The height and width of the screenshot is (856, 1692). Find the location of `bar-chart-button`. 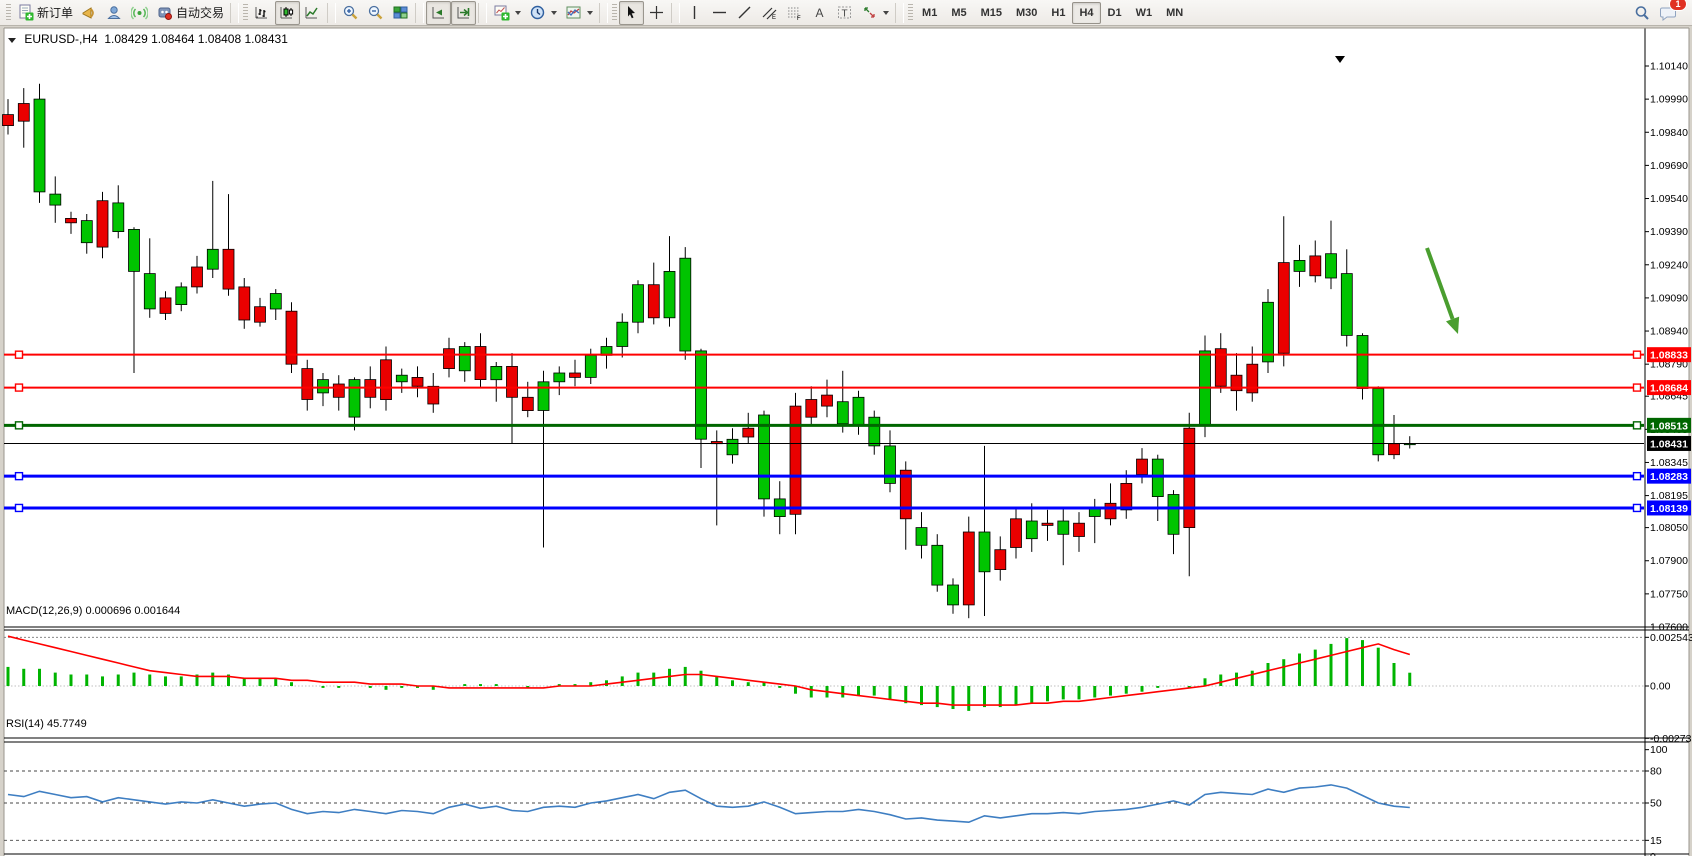

bar-chart-button is located at coordinates (262, 13).